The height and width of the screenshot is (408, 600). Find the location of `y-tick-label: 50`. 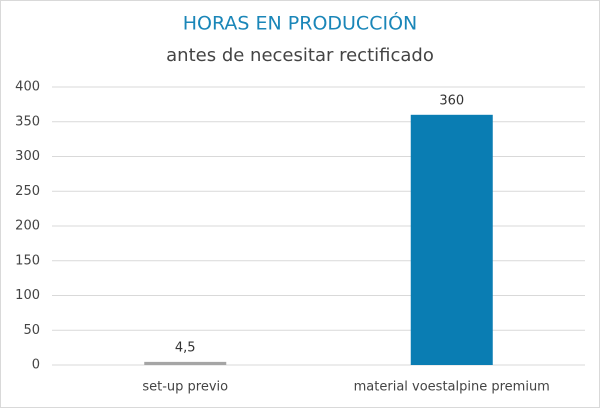

y-tick-label: 50 is located at coordinates (31, 330).